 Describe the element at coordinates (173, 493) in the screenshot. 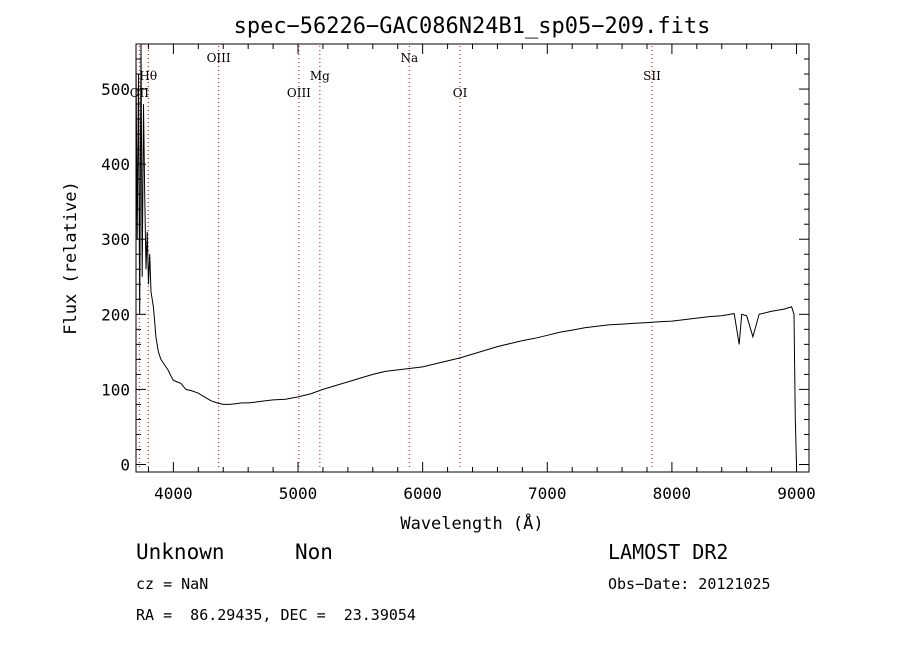

I see `x-tick-label: 4000` at that location.